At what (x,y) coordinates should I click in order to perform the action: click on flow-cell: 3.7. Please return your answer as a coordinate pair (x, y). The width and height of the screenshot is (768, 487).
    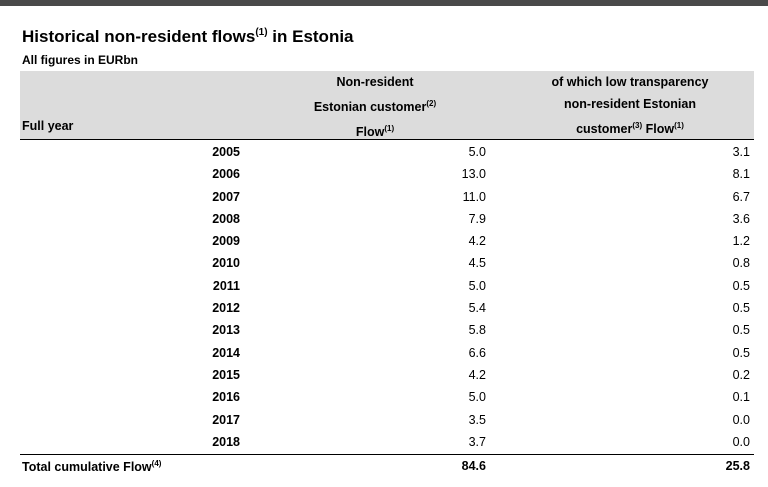
    Looking at the image, I should click on (477, 441).